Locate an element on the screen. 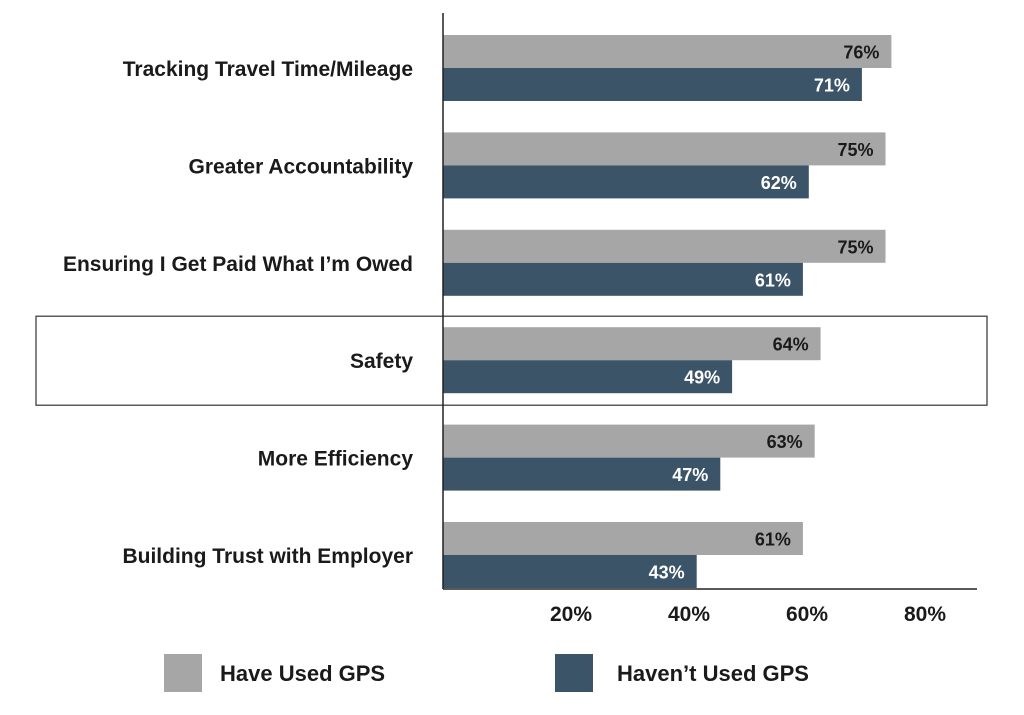  value-label-haven-t-used-gps-tracking-travel-time-mileage: 71% is located at coordinates (832, 86).